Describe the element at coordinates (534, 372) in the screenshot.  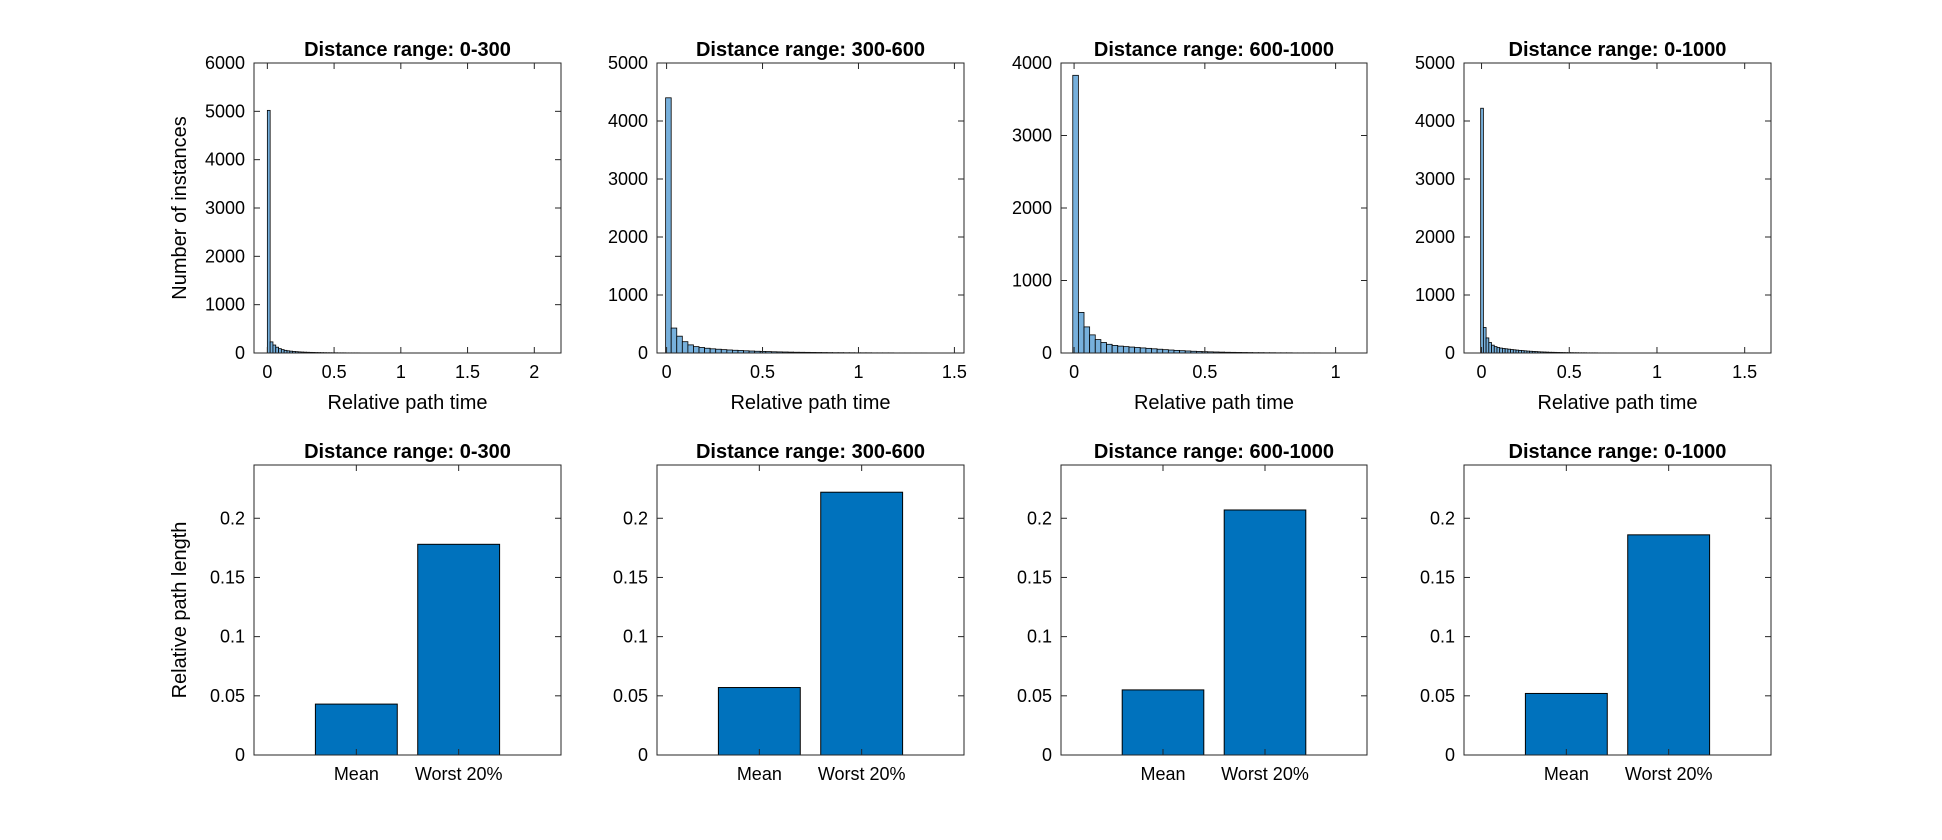
I see `x-tick-label: 2` at that location.